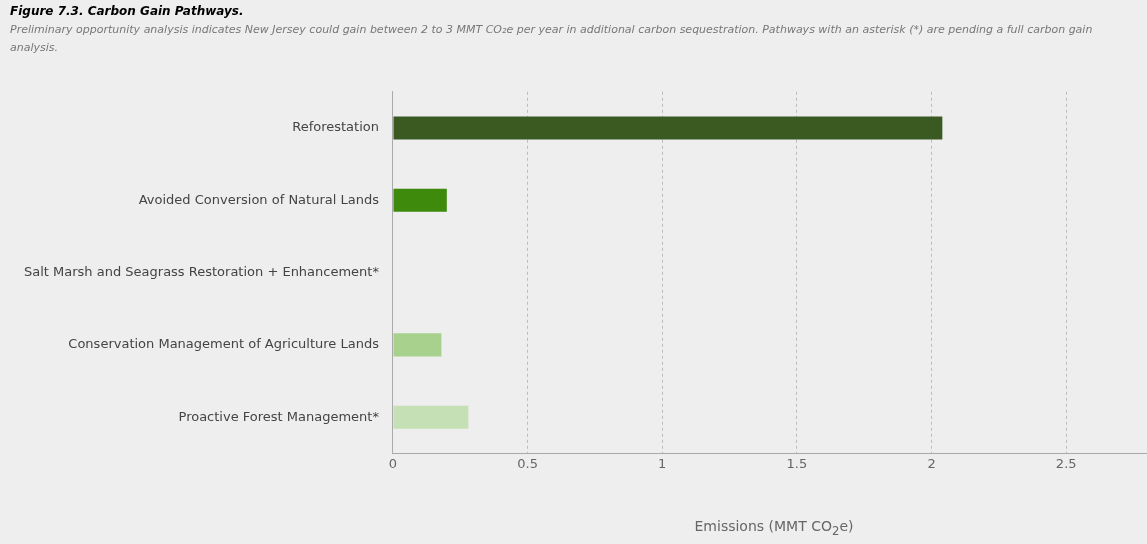 This screenshot has width=1147, height=544. I want to click on x-tick-label: 2.5, so click(1066, 463).